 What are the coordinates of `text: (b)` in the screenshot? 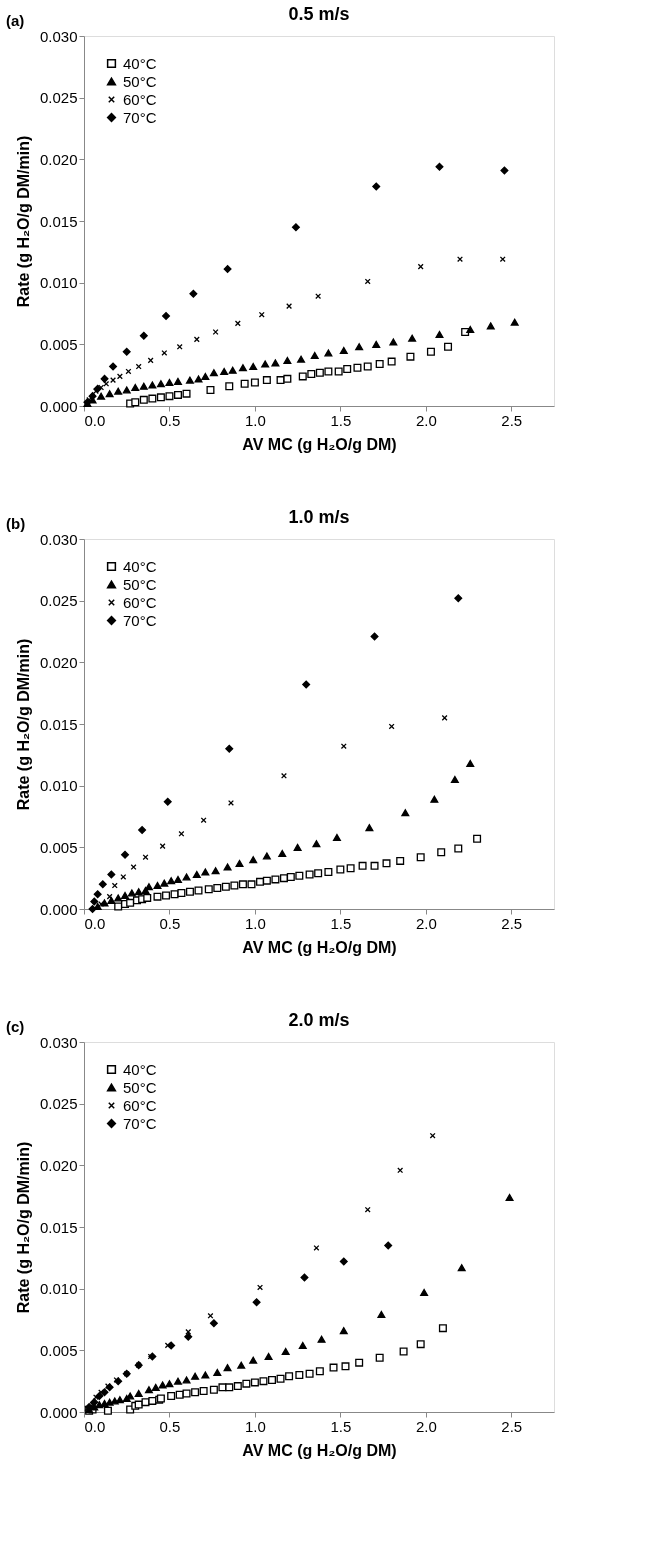 It's located at (16, 523).